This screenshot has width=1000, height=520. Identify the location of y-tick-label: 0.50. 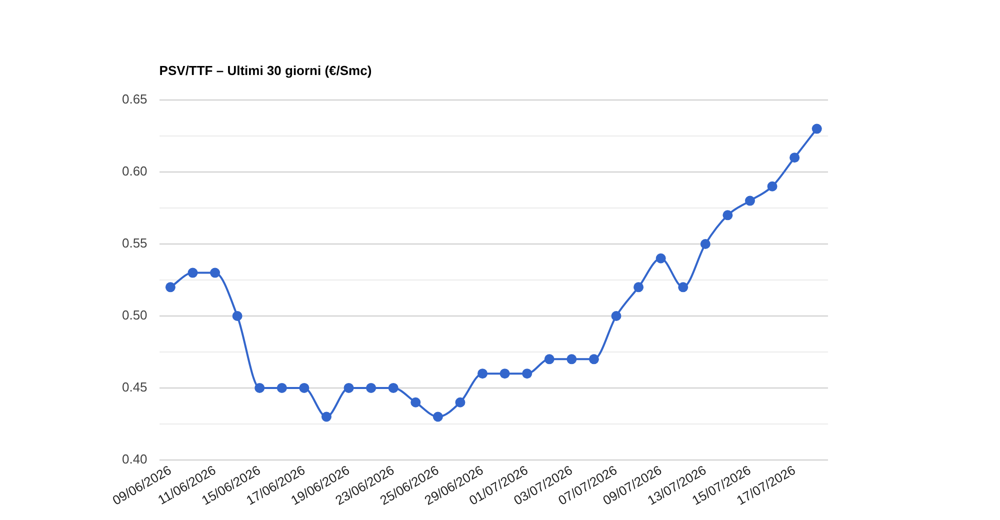
(135, 315).